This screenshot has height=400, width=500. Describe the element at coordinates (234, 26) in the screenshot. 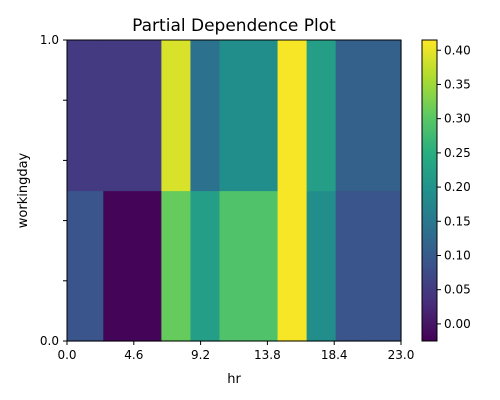

I see `chart-title: Partial Dependence Plot` at that location.